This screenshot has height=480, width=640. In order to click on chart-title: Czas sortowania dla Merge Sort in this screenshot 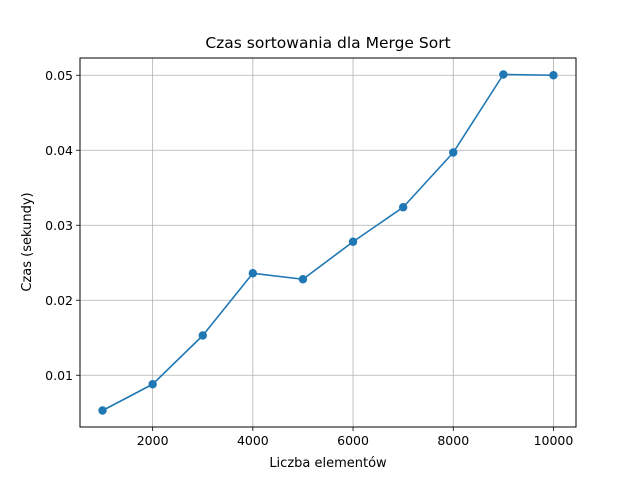, I will do `click(327, 43)`.